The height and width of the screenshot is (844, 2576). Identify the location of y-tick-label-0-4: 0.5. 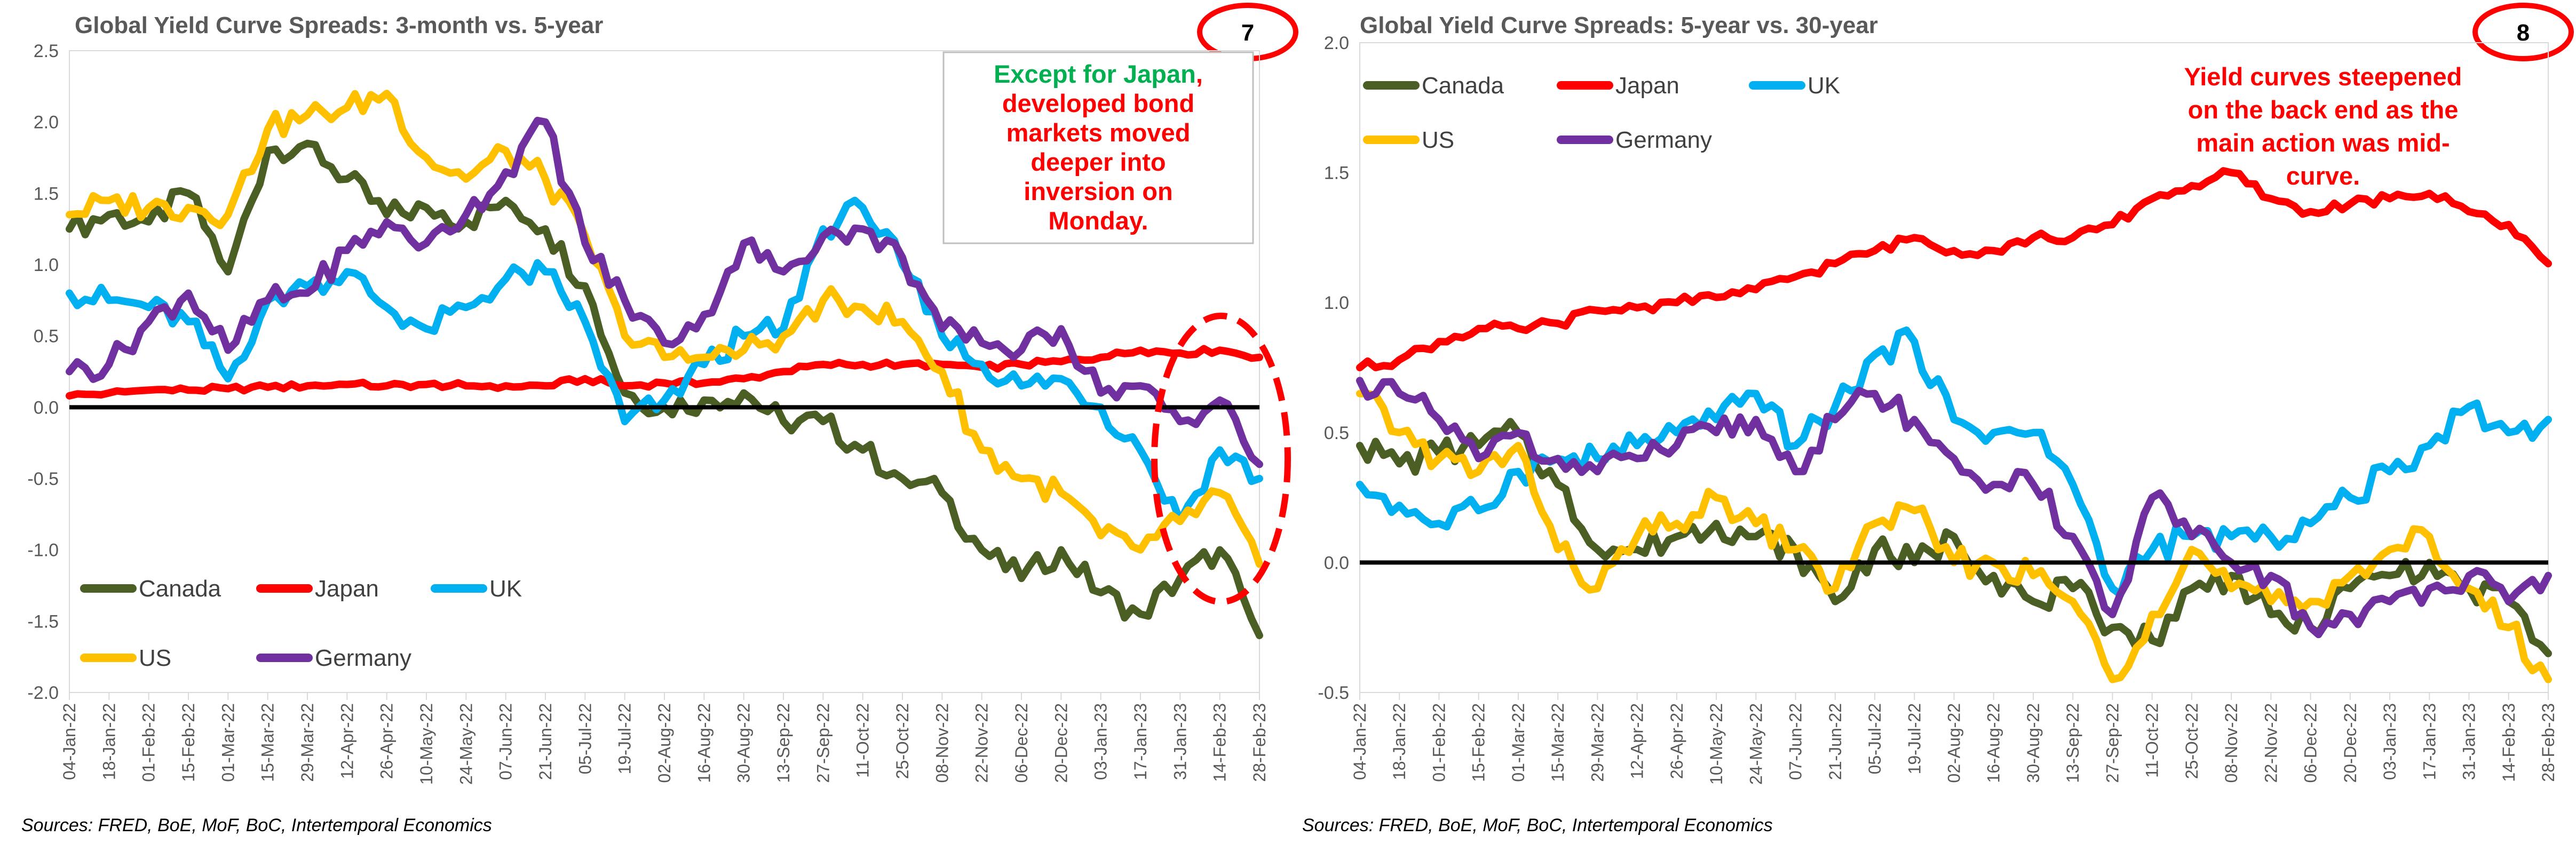
(46, 337).